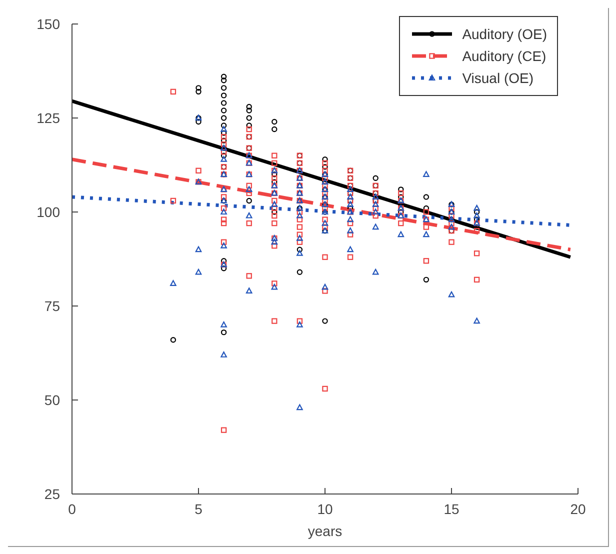 The width and height of the screenshot is (616, 554). What do you see at coordinates (498, 78) in the screenshot?
I see `legend-label: Visual (OE)` at bounding box center [498, 78].